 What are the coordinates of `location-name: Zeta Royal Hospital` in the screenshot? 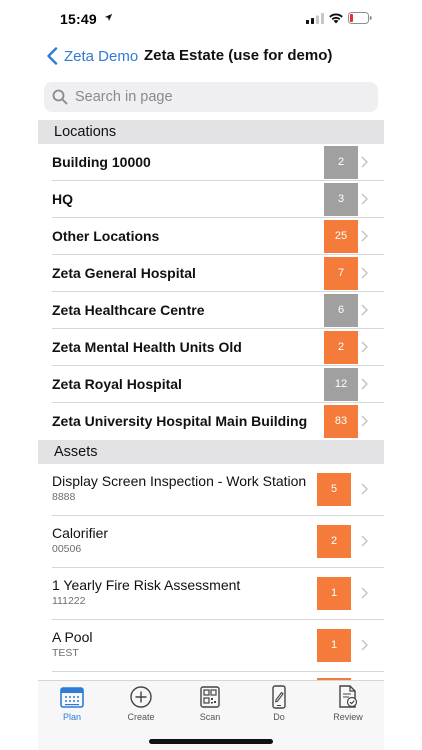 It's located at (117, 384).